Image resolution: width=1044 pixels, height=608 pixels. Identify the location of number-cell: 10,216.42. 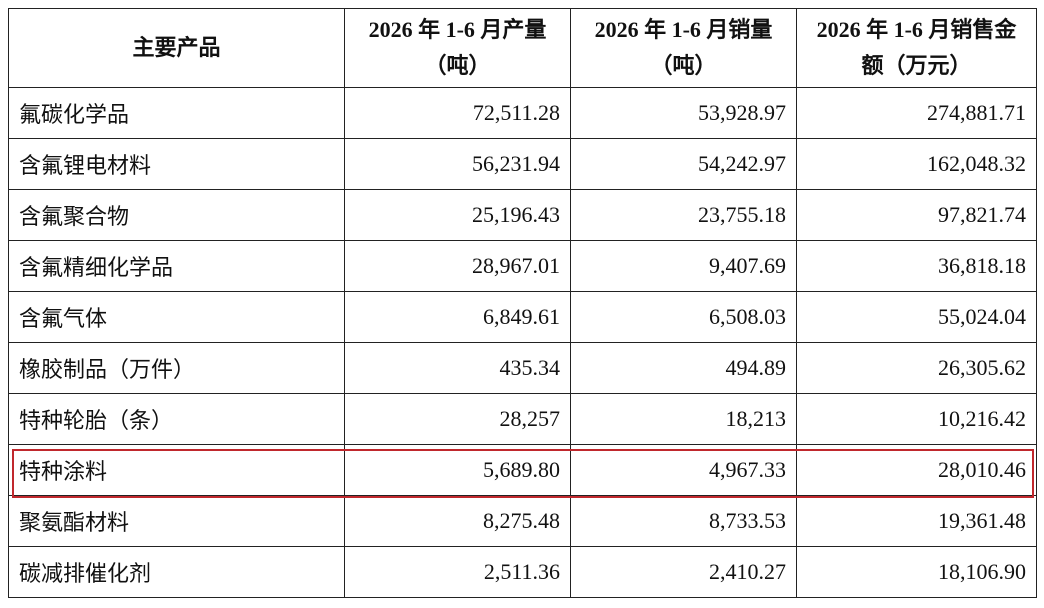
(916, 419).